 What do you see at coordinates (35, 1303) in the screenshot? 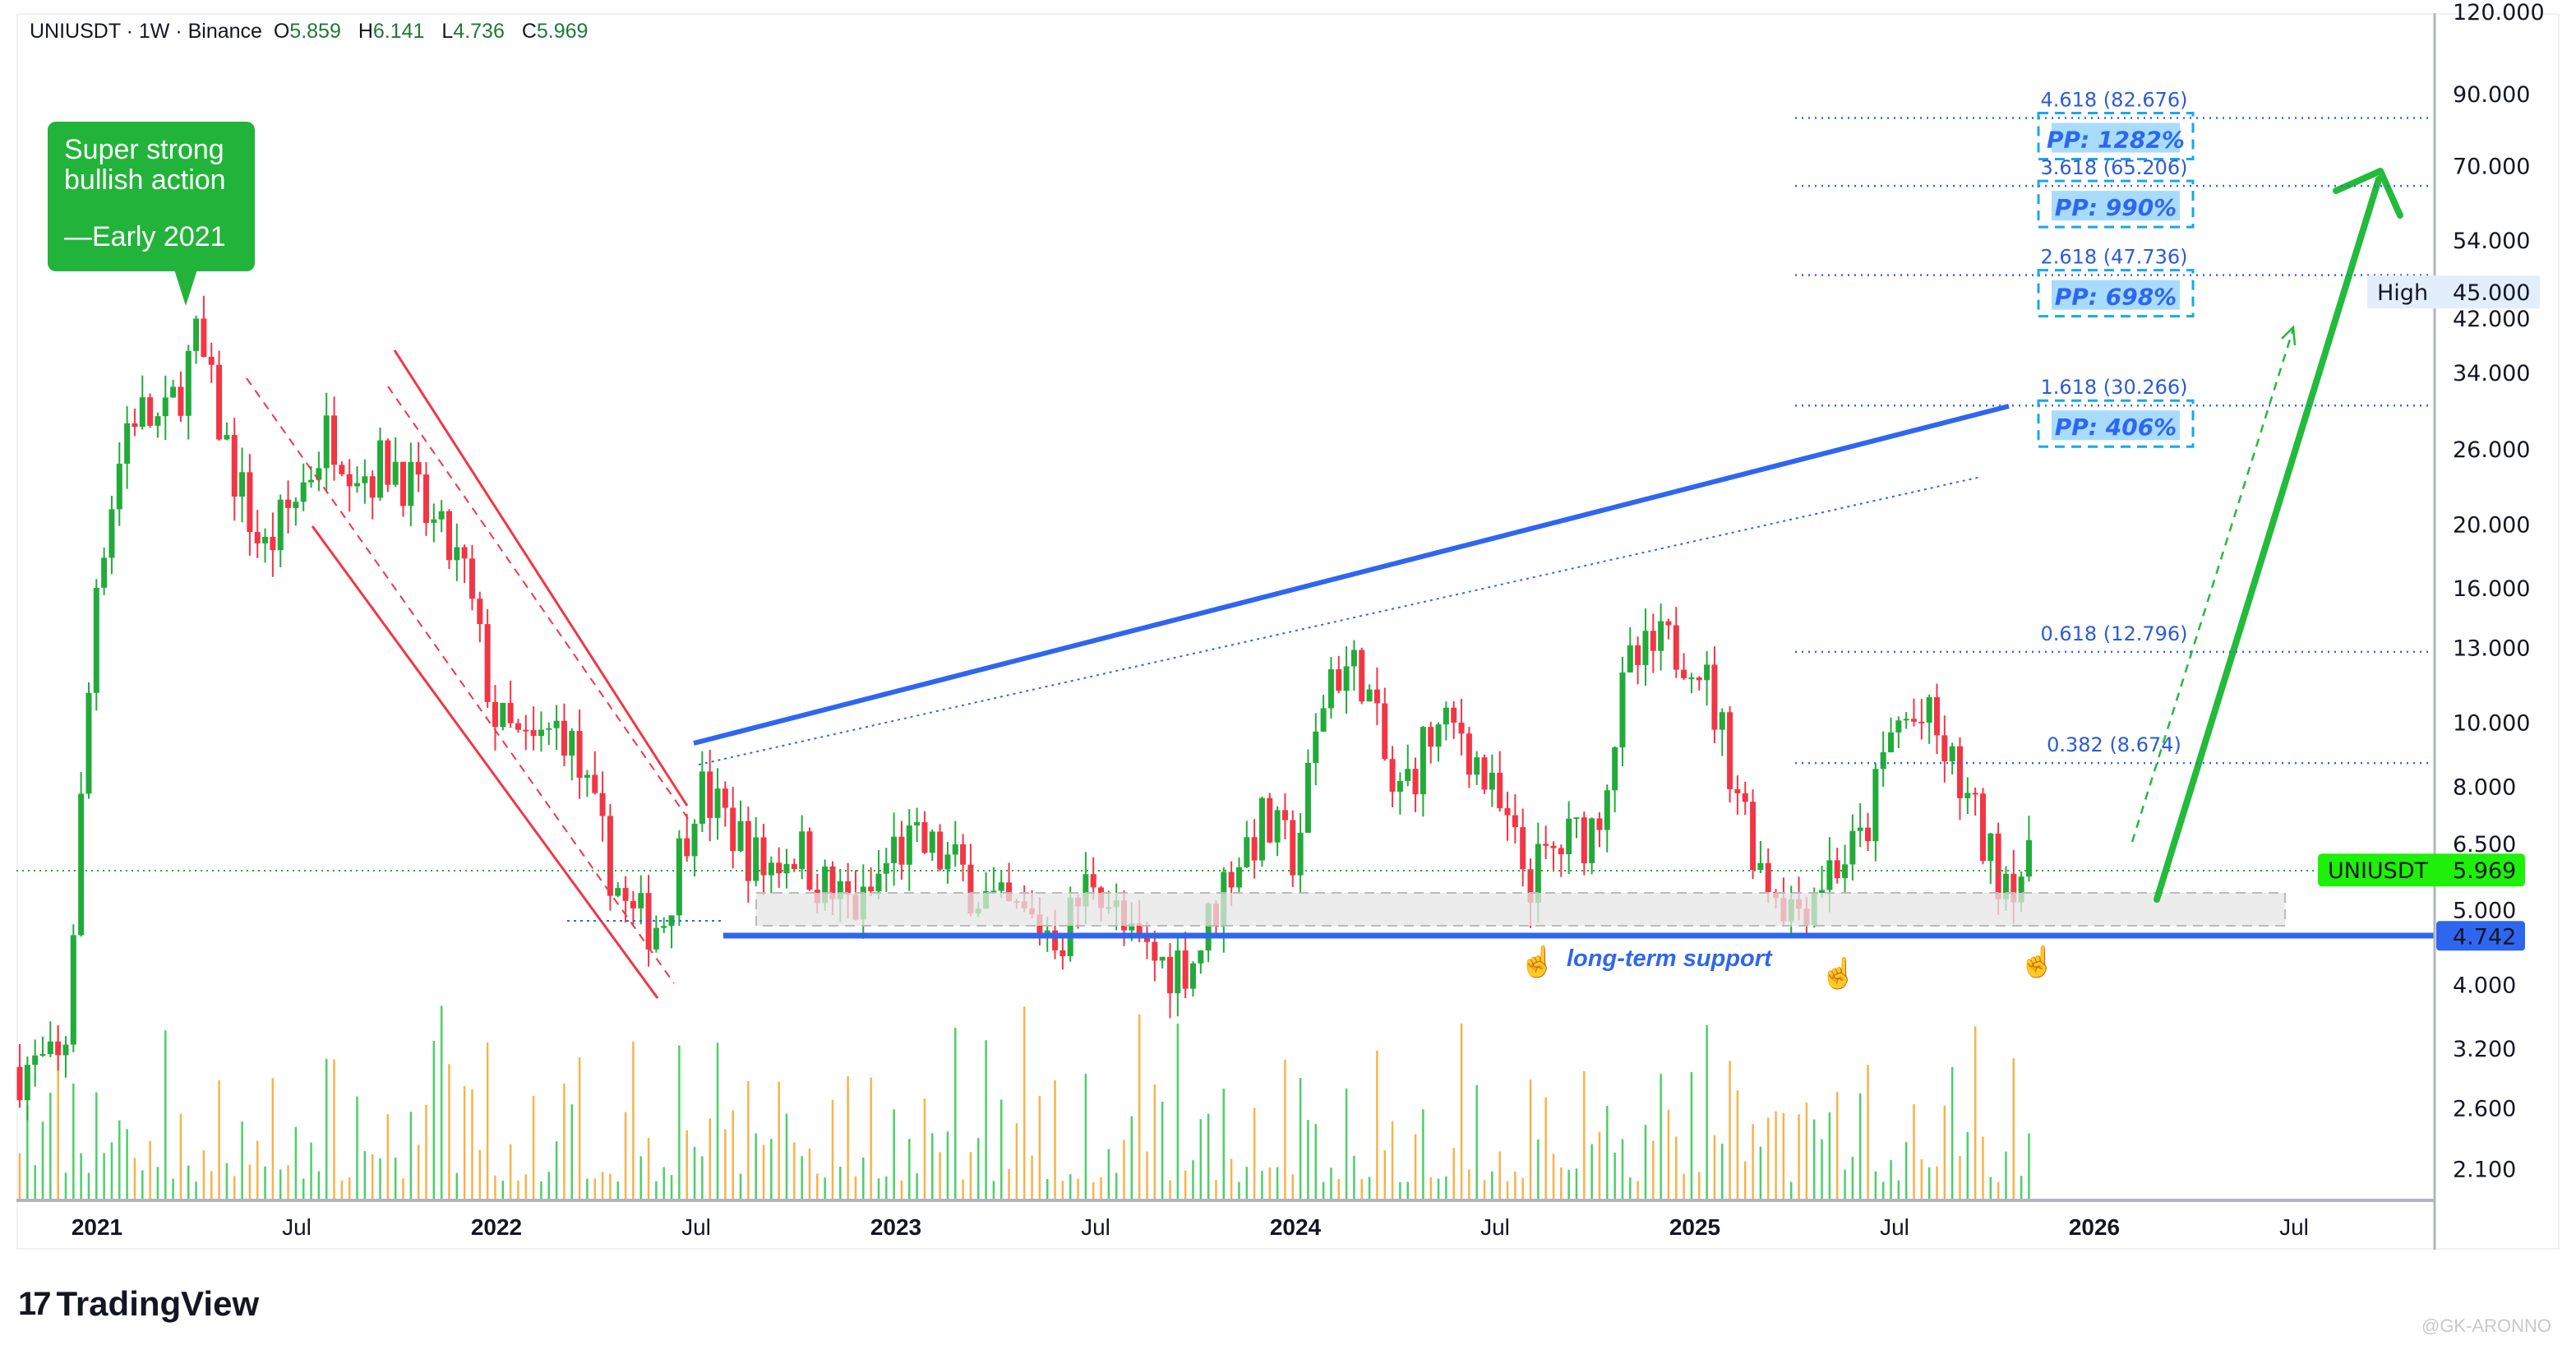
I see `tradingview-logo-icon: 17` at bounding box center [35, 1303].